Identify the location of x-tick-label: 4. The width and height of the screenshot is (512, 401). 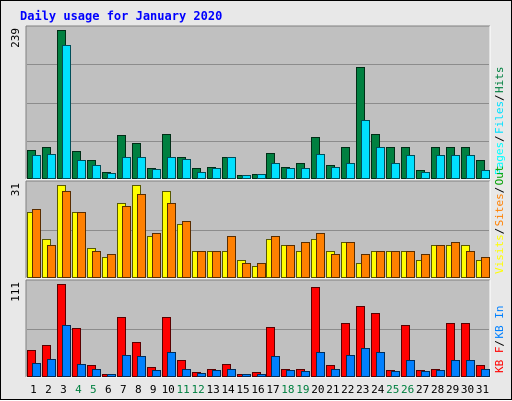
(78, 389).